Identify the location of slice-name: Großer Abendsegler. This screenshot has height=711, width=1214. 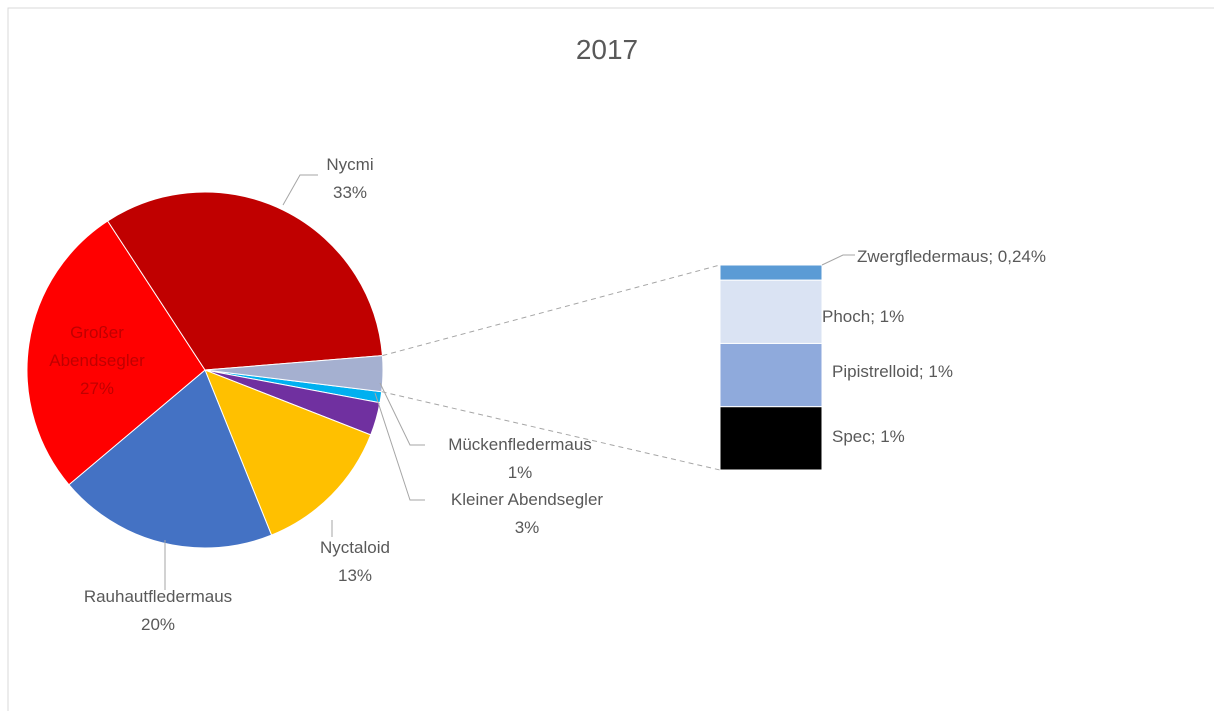
(97, 346).